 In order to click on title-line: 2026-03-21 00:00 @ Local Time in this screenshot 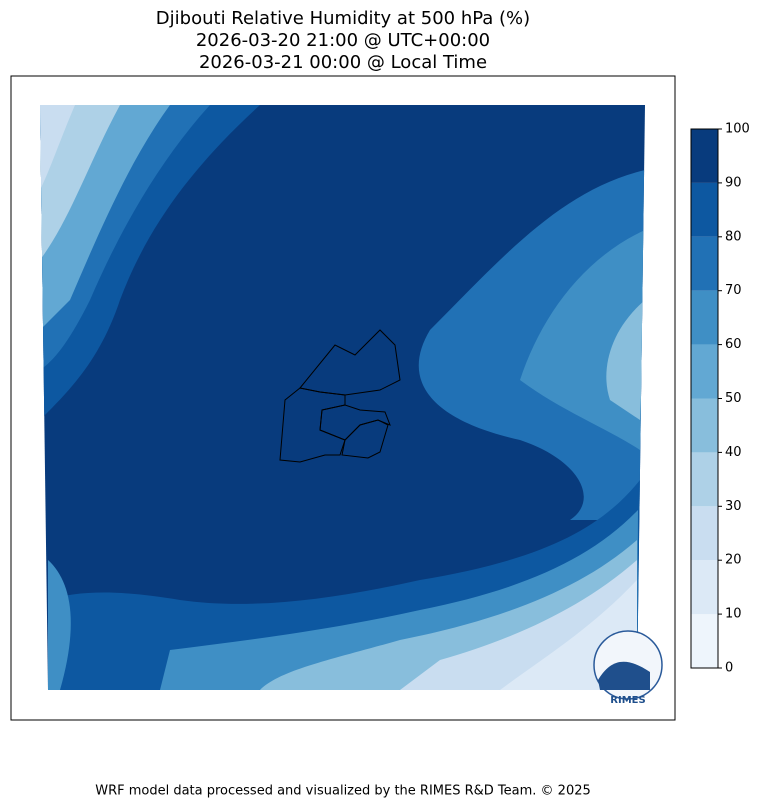, I will do `click(343, 62)`.